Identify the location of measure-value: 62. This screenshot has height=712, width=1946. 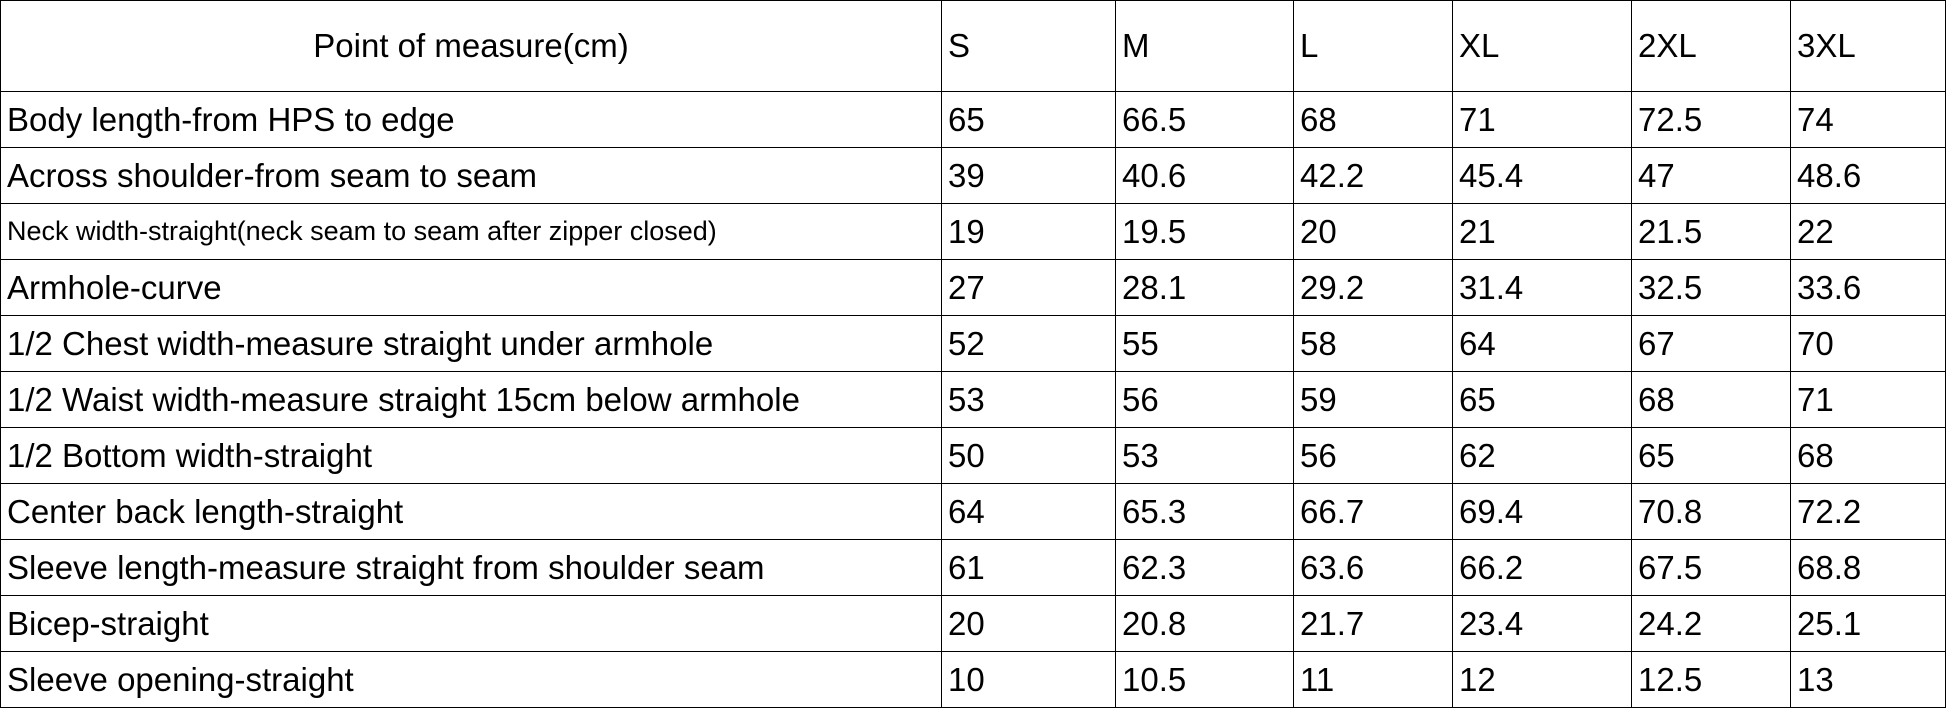
(1542, 455).